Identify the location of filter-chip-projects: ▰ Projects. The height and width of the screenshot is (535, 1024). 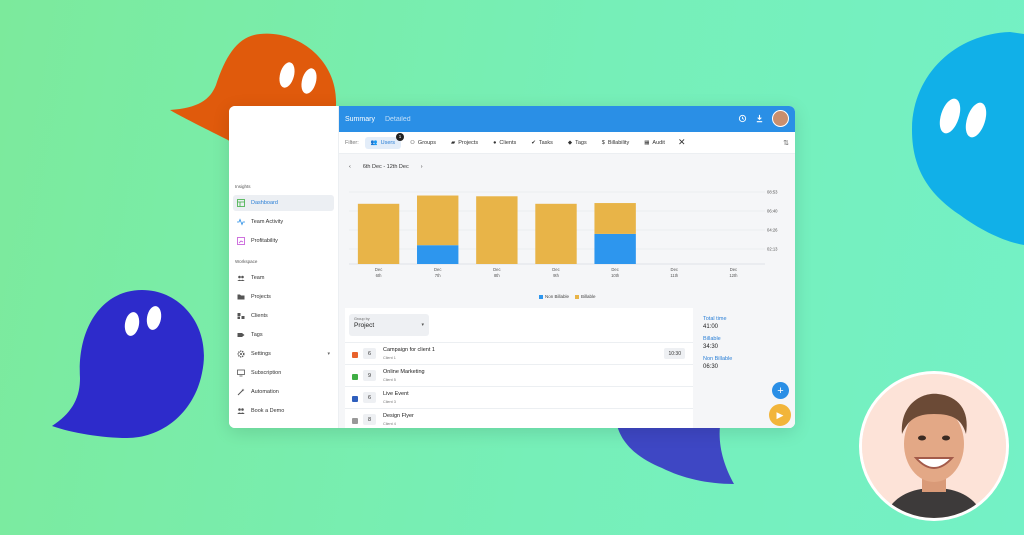
(464, 143).